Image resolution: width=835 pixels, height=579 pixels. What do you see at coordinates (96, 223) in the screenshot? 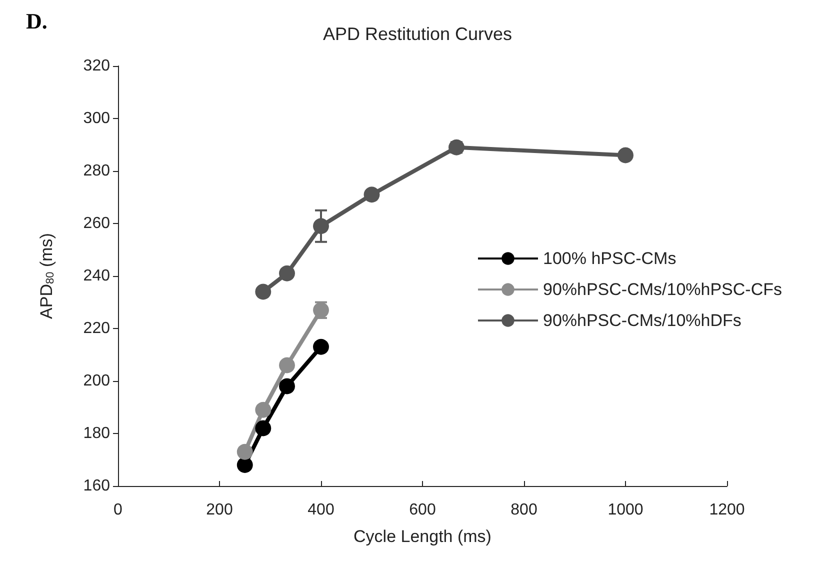
I see `y-tick-label: 260` at bounding box center [96, 223].